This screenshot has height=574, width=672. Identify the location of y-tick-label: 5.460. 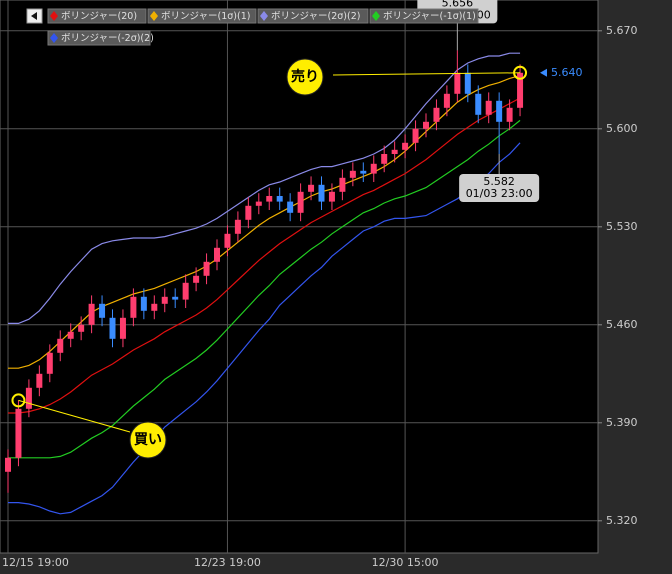
(622, 324).